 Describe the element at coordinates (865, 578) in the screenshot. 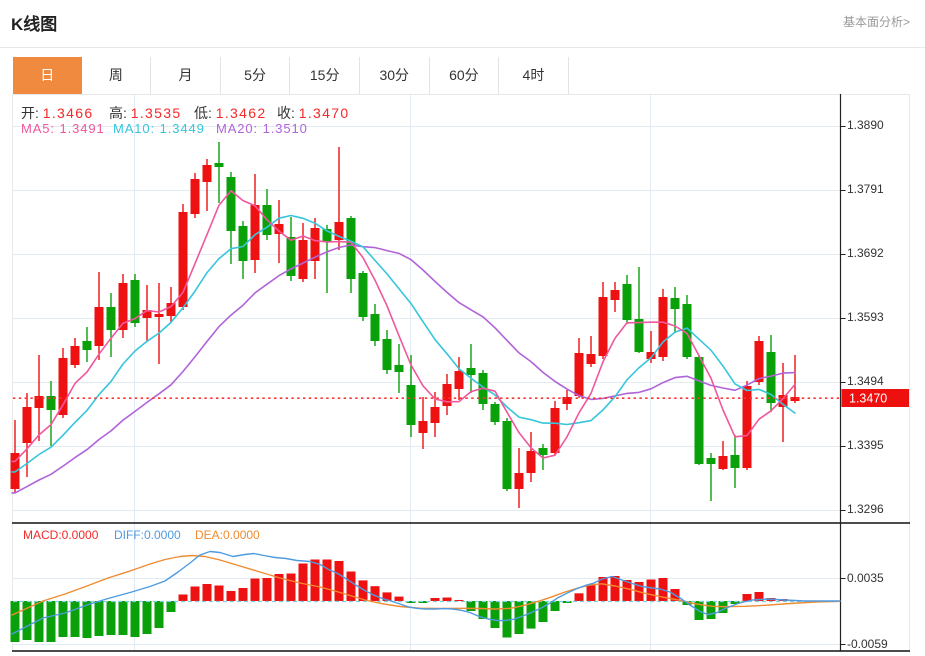

I see `svg-text: 0.0035` at that location.